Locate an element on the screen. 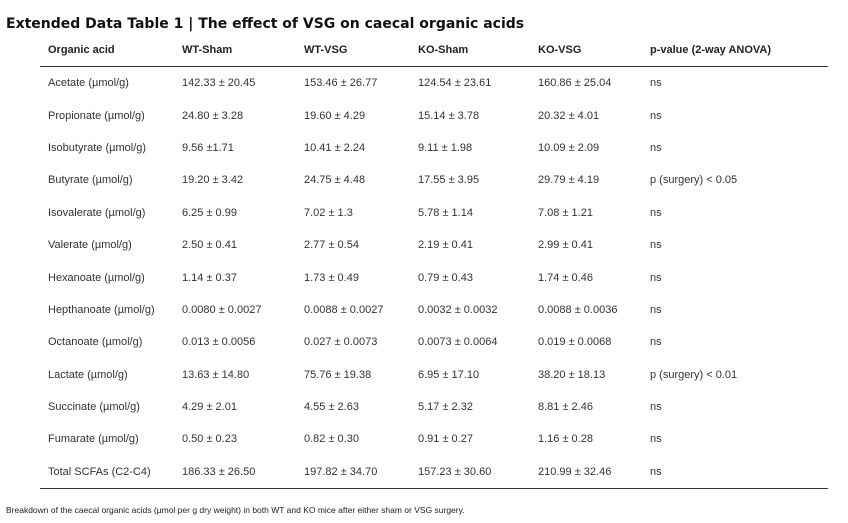  row-label: Total SCFAs (C2-C4) is located at coordinates (107, 472).